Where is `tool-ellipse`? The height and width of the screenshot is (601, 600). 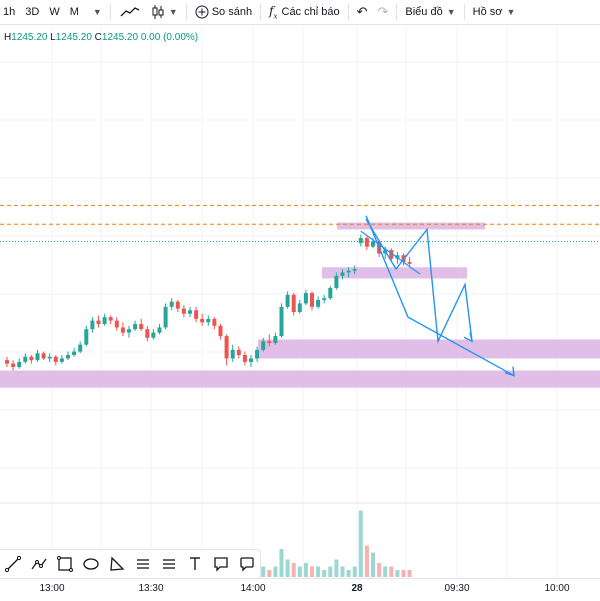 tool-ellipse is located at coordinates (91, 564).